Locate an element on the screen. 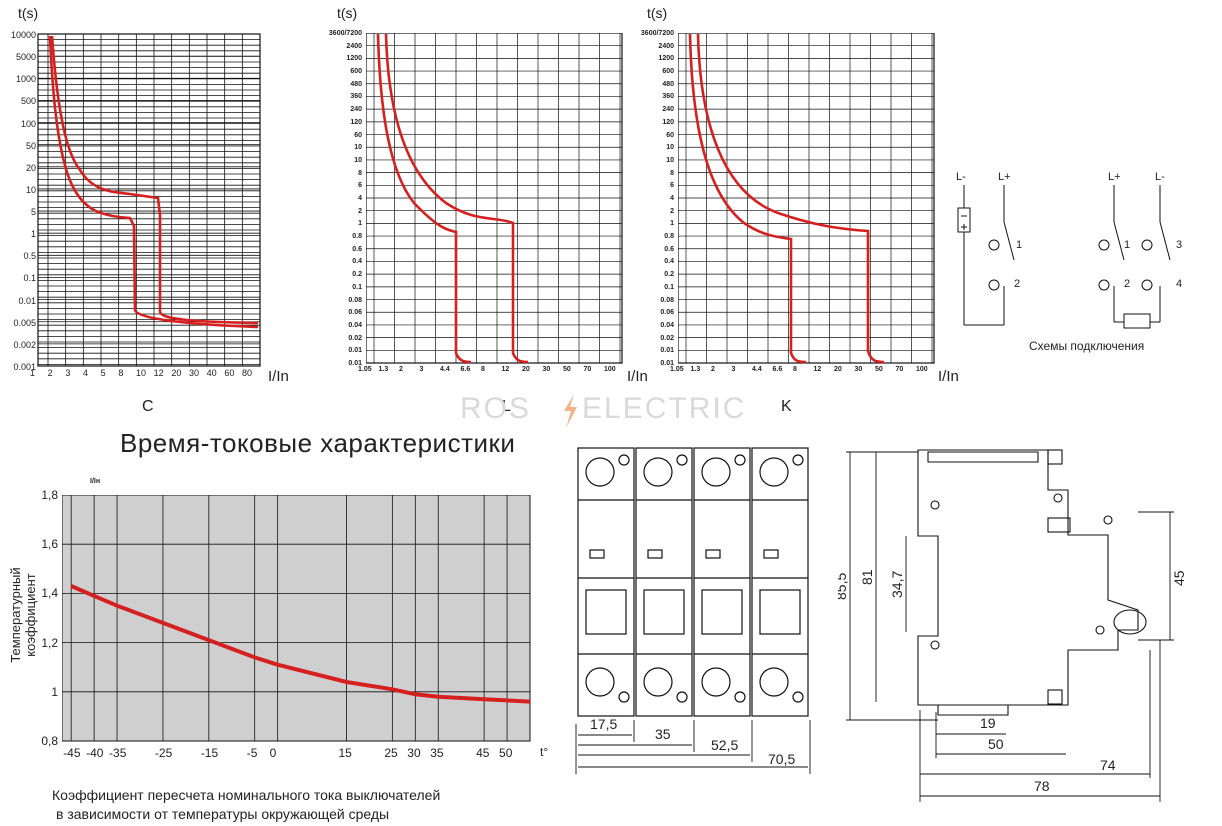 This screenshot has width=1222, height=826. tick-label: 20 is located at coordinates (30, 167).